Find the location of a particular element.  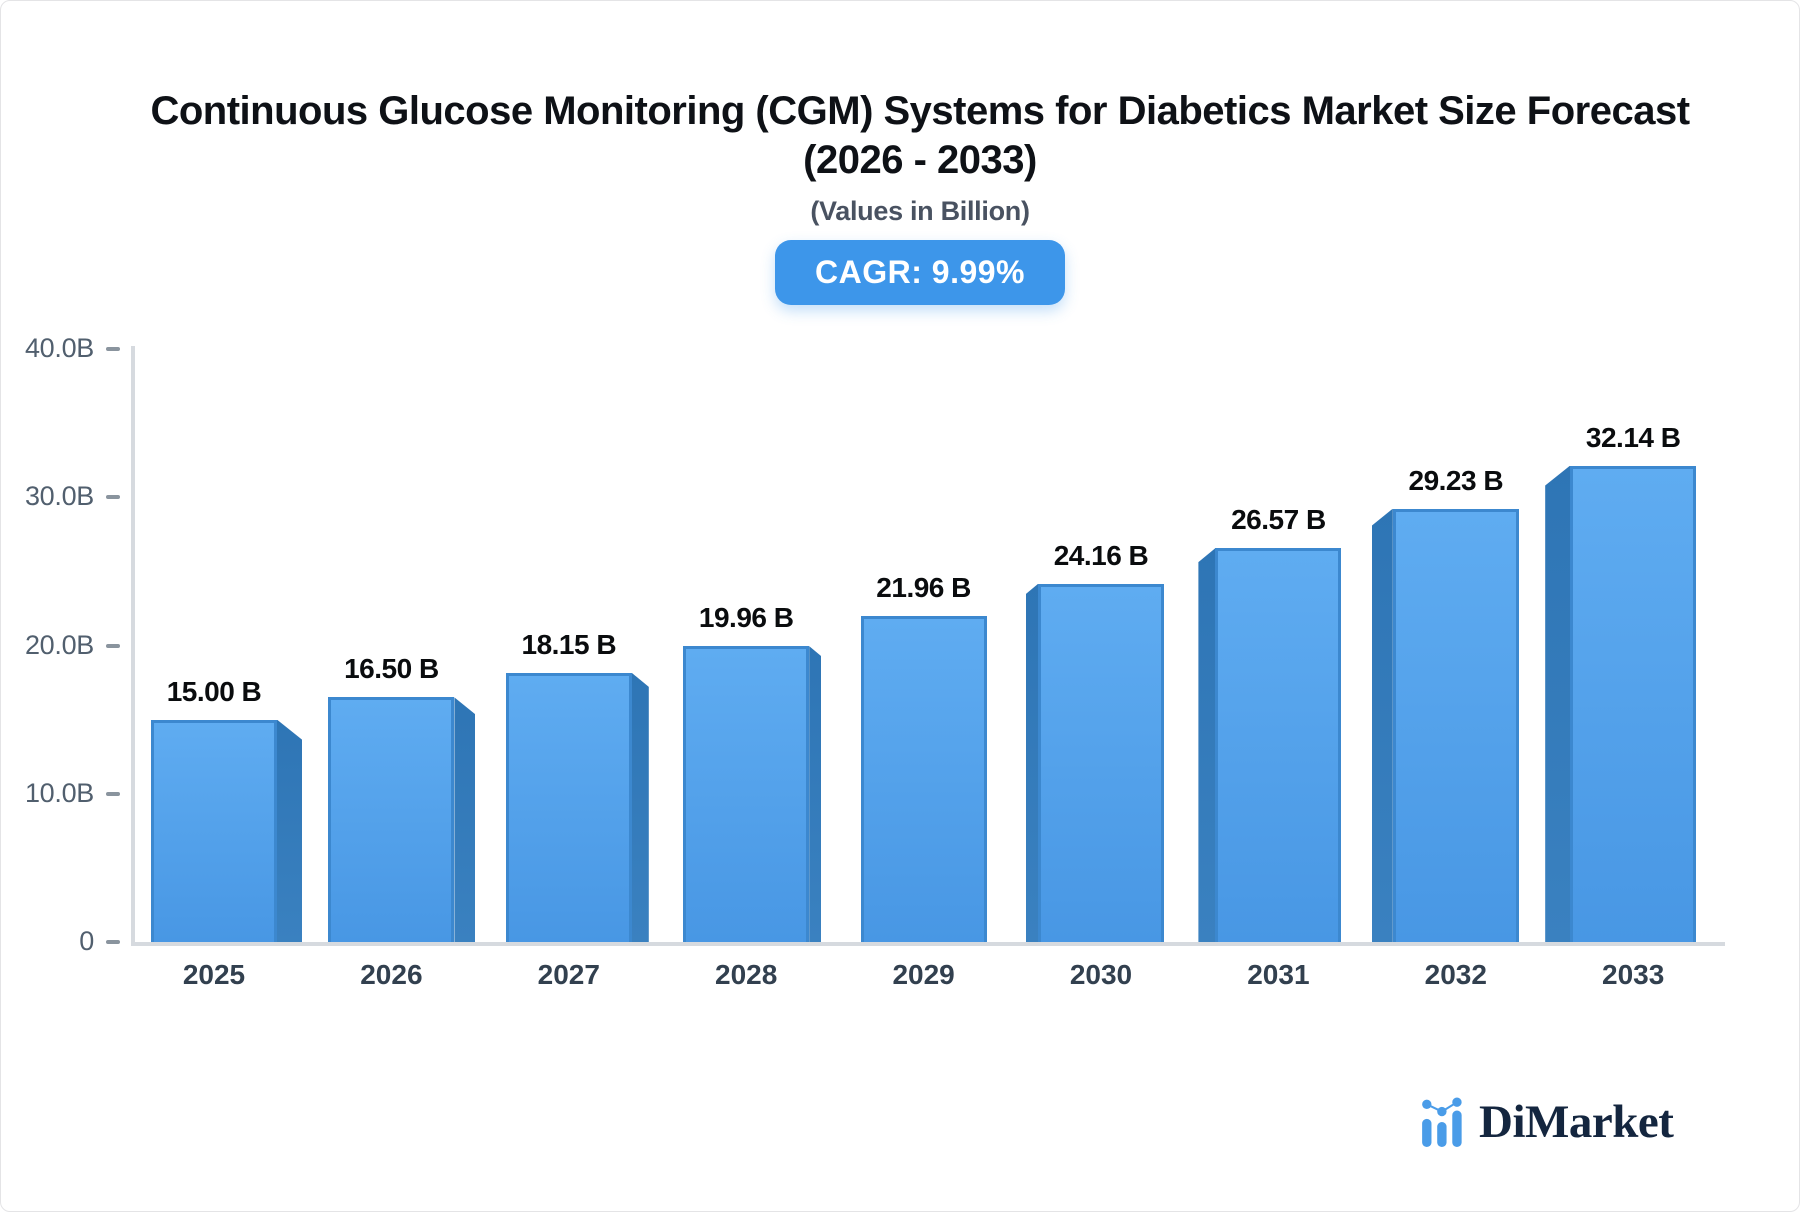

bar-value-label-2031: 26.57 B is located at coordinates (1278, 520).